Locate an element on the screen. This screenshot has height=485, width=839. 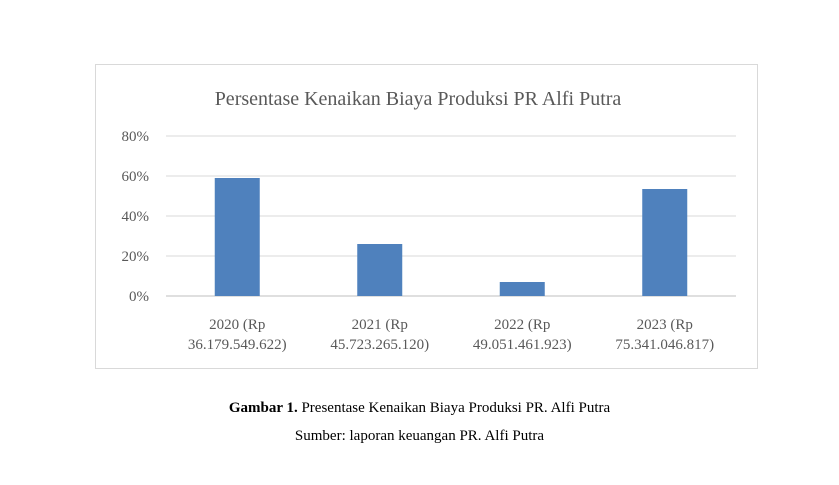
bars is located at coordinates (451, 237).